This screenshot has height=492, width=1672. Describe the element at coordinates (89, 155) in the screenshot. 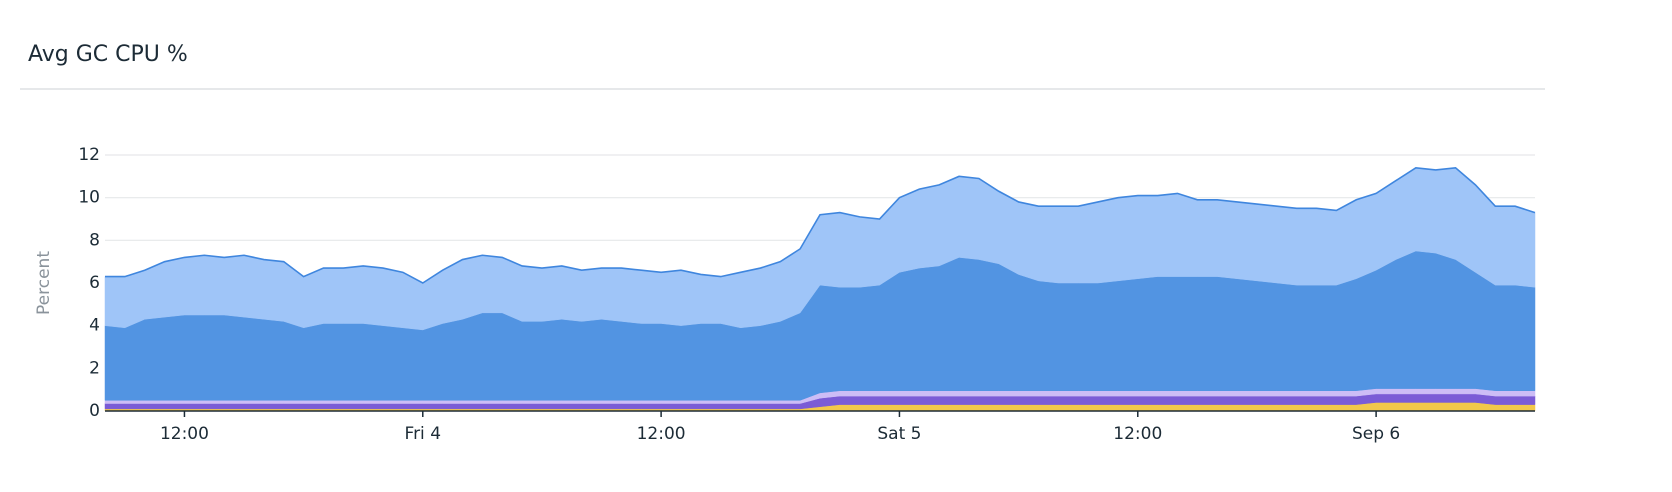

I see `y-tick-label: 12` at that location.